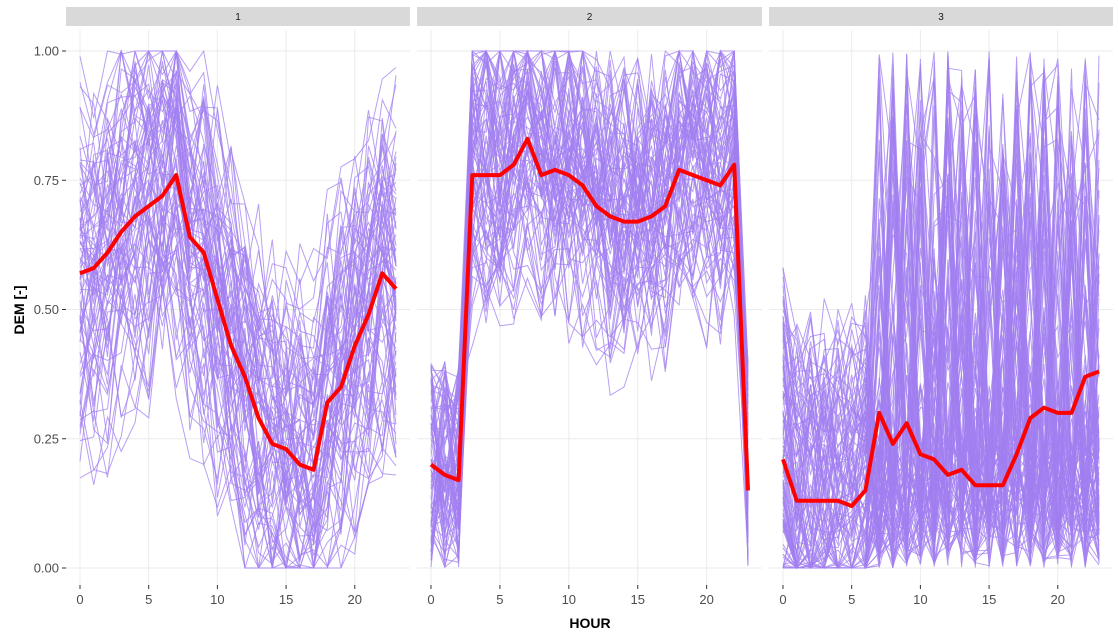 Image resolution: width=1118 pixels, height=635 pixels. What do you see at coordinates (46, 568) in the screenshot?
I see `y-tick-label: 0.00` at bounding box center [46, 568].